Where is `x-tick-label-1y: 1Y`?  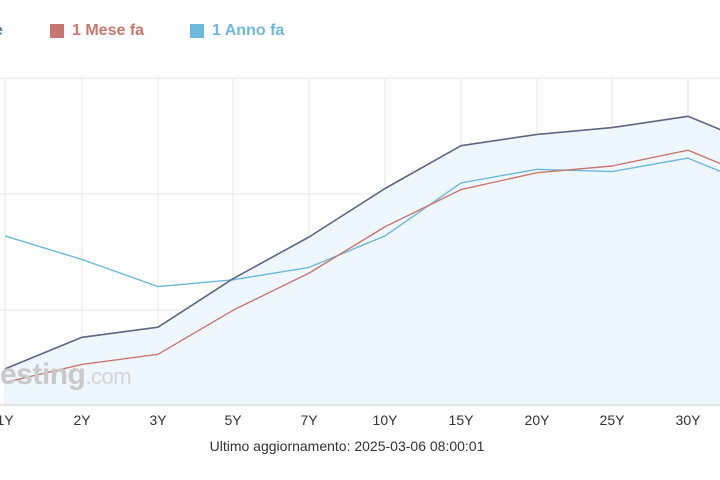 x-tick-label-1y: 1Y is located at coordinates (7, 420).